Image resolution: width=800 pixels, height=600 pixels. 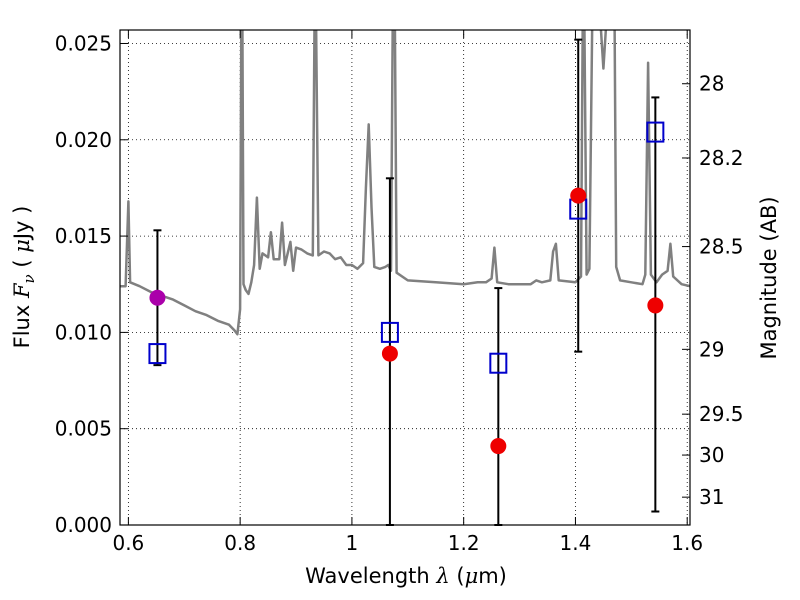 What do you see at coordinates (406, 576) in the screenshot?
I see `x-axis-title: Wavelength λ (μm)` at bounding box center [406, 576].